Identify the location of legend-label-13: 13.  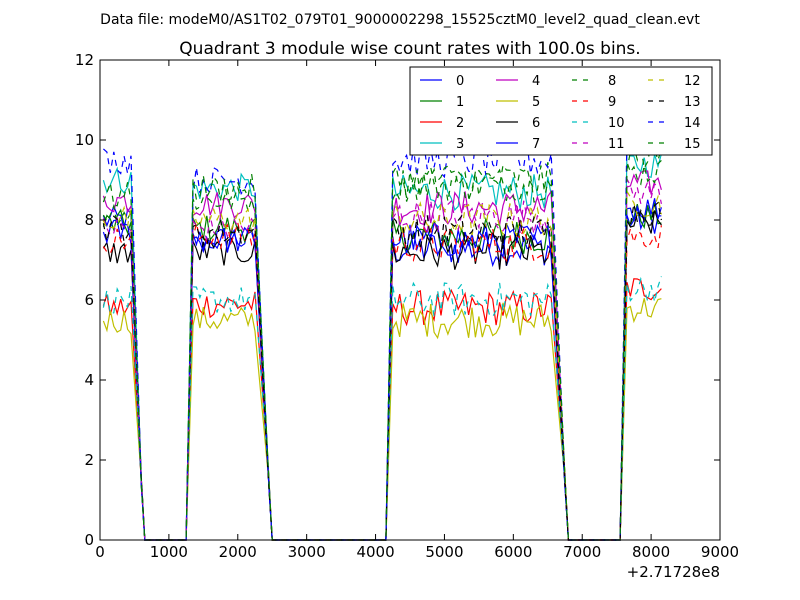
(692, 102).